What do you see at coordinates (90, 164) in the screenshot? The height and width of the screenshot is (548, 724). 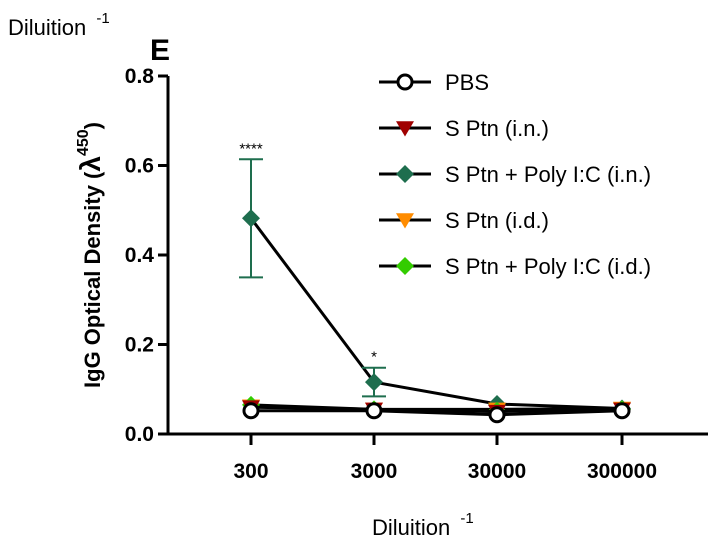 I see `y-axis-title-symbol: λ` at bounding box center [90, 164].